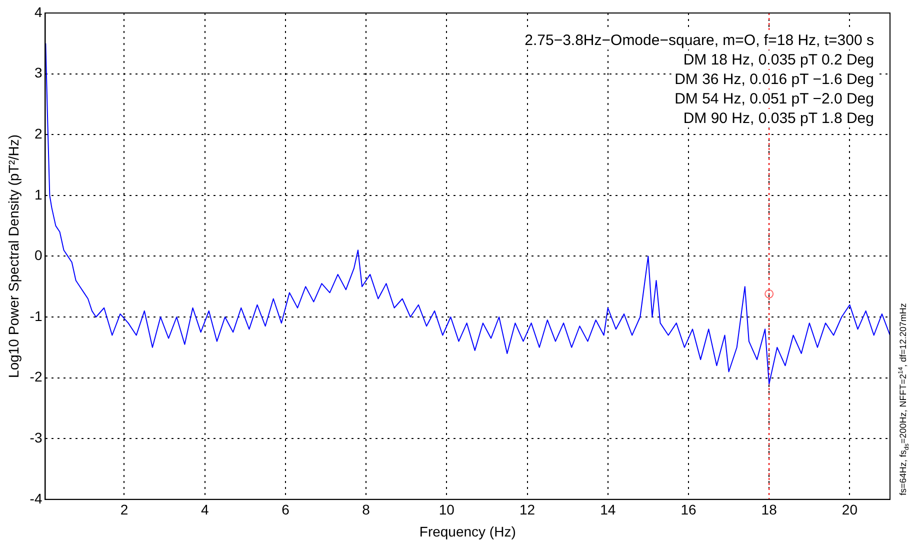  What do you see at coordinates (36, 437) in the screenshot?
I see `y-tick-label: -3` at bounding box center [36, 437].